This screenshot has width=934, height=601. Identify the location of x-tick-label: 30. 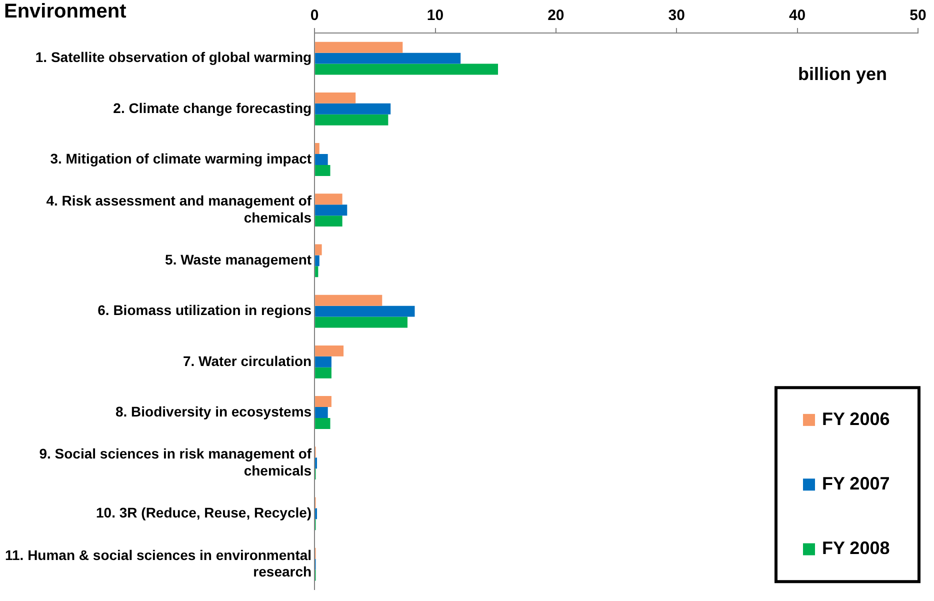
(676, 15).